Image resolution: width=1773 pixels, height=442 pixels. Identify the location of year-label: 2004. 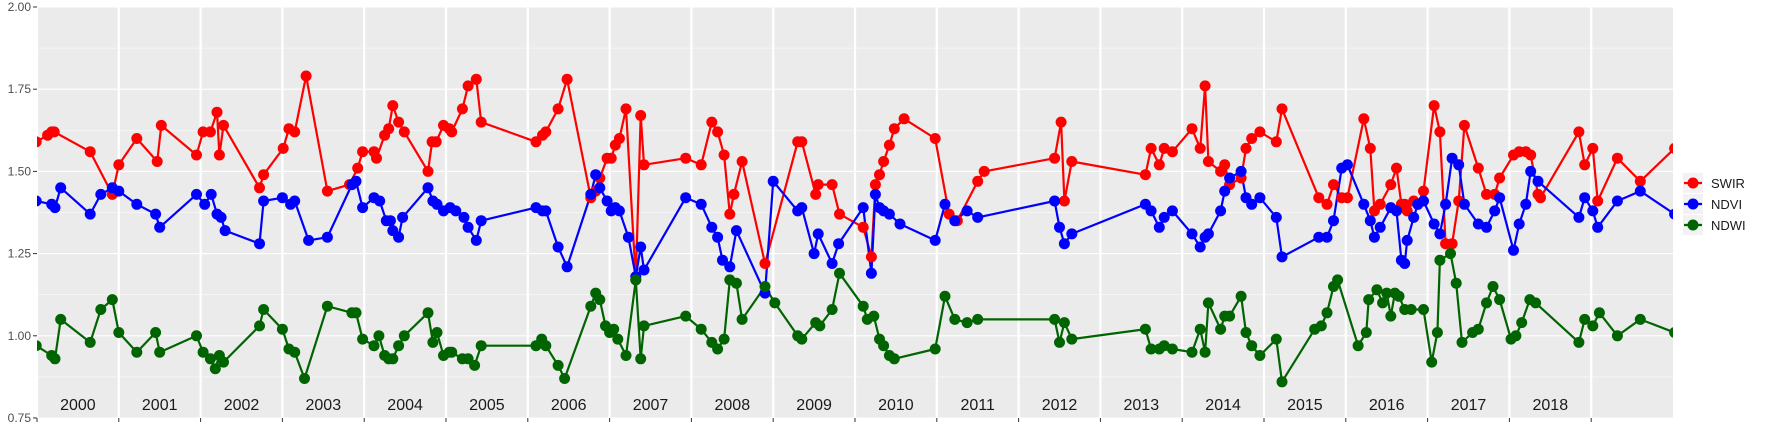
(405, 405).